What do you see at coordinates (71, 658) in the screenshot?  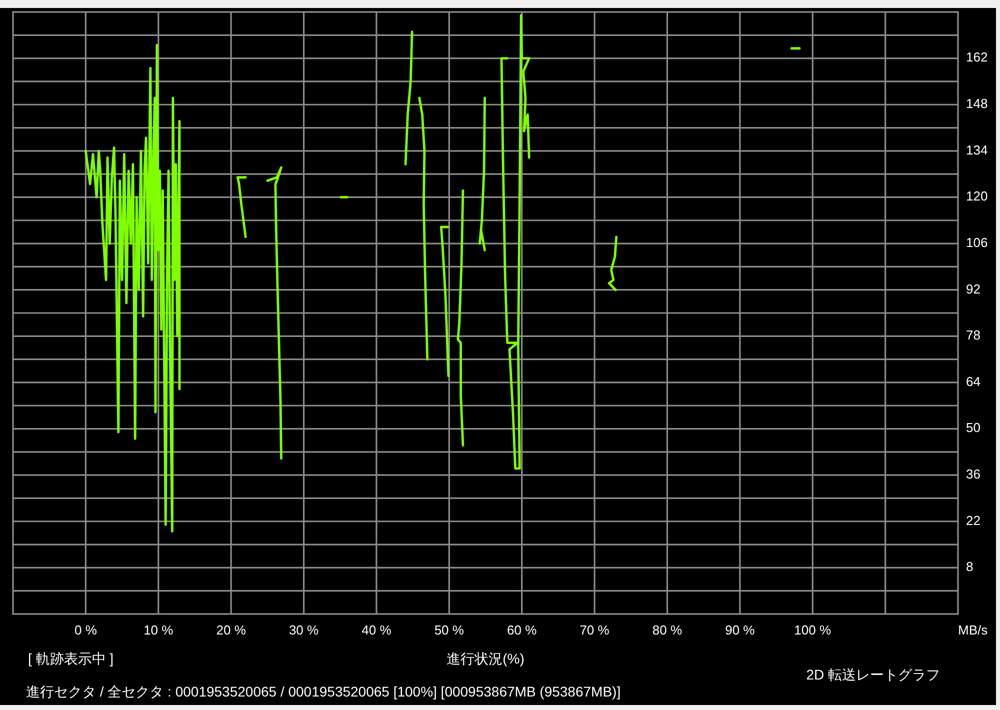 I see `text: [ 軌跡表示中 ]` at bounding box center [71, 658].